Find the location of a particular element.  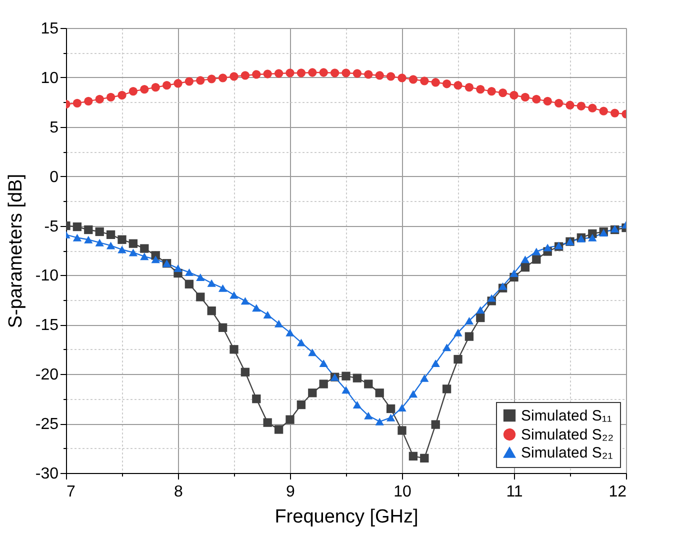

y-tick-label: 10 is located at coordinates (49, 78).